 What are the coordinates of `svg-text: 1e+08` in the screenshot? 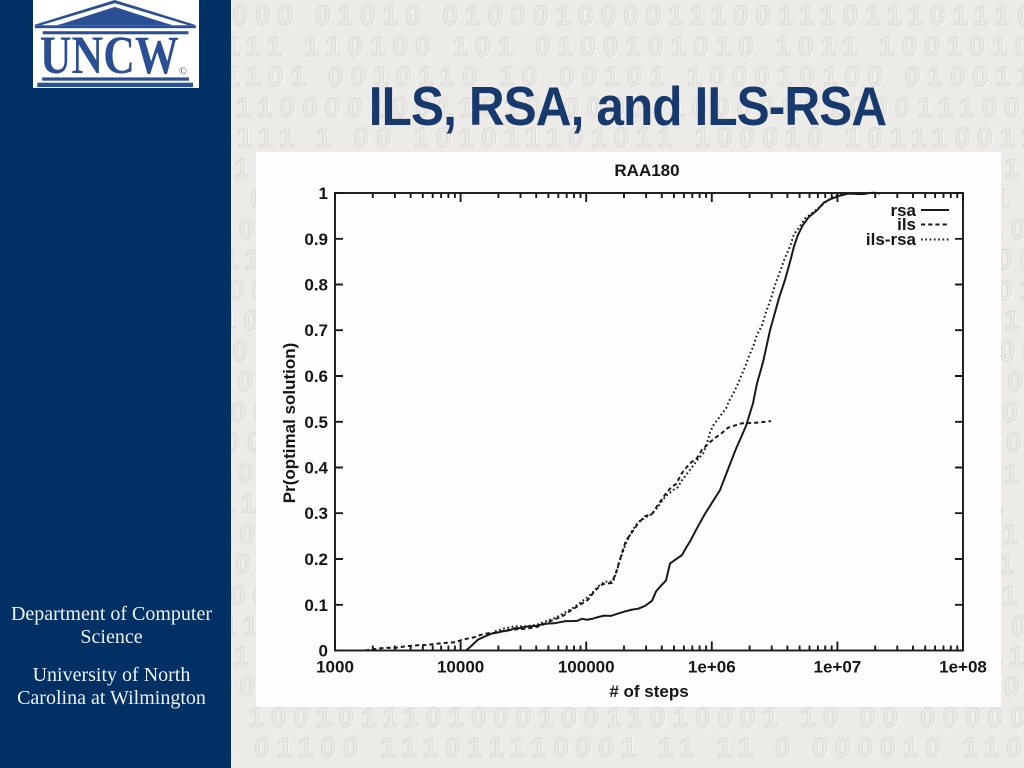 It's located at (963, 667).